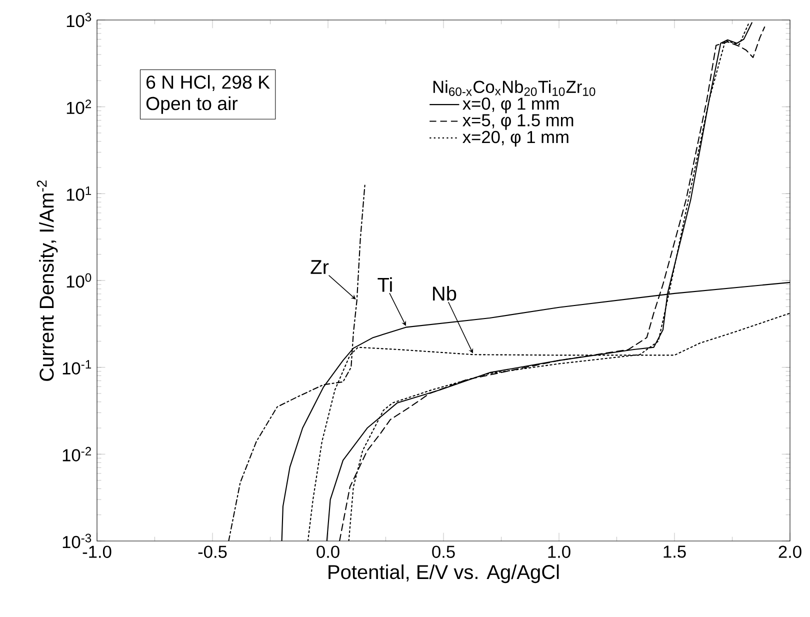 Image resolution: width=810 pixels, height=617 pixels. What do you see at coordinates (79, 280) in the screenshot?
I see `y-tick-label: 10$^{0}$` at bounding box center [79, 280].